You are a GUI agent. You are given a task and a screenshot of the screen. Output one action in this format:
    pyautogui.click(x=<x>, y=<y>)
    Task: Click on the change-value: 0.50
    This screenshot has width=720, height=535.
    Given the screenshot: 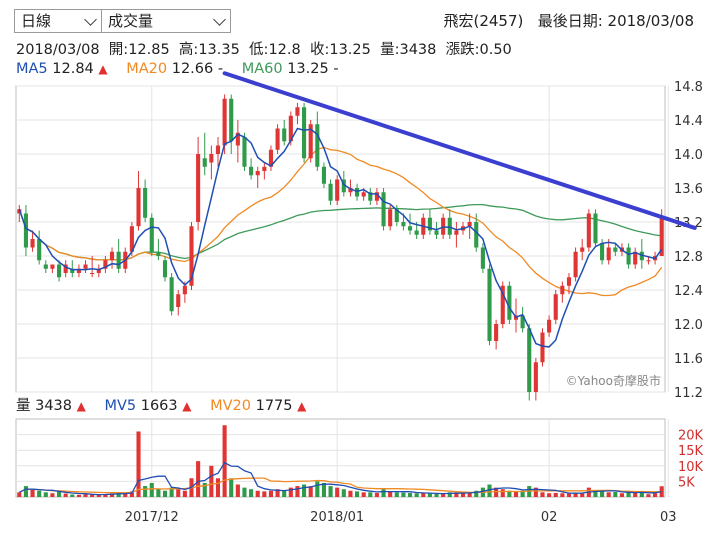 What is the action you would take?
    pyautogui.click(x=495, y=50)
    